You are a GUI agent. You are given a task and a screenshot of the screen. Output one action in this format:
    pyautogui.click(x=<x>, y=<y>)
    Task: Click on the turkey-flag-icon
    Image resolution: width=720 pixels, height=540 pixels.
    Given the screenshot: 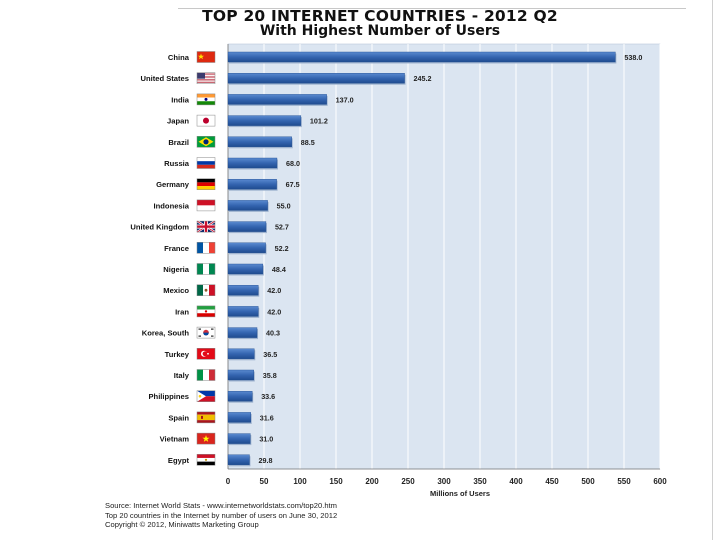 What is the action you would take?
    pyautogui.click(x=206, y=354)
    